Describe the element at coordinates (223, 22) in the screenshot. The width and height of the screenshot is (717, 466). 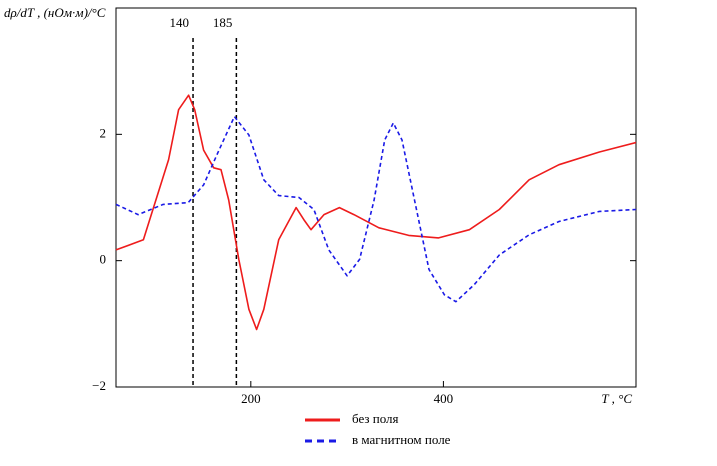
I see `reference-label: 185` at that location.